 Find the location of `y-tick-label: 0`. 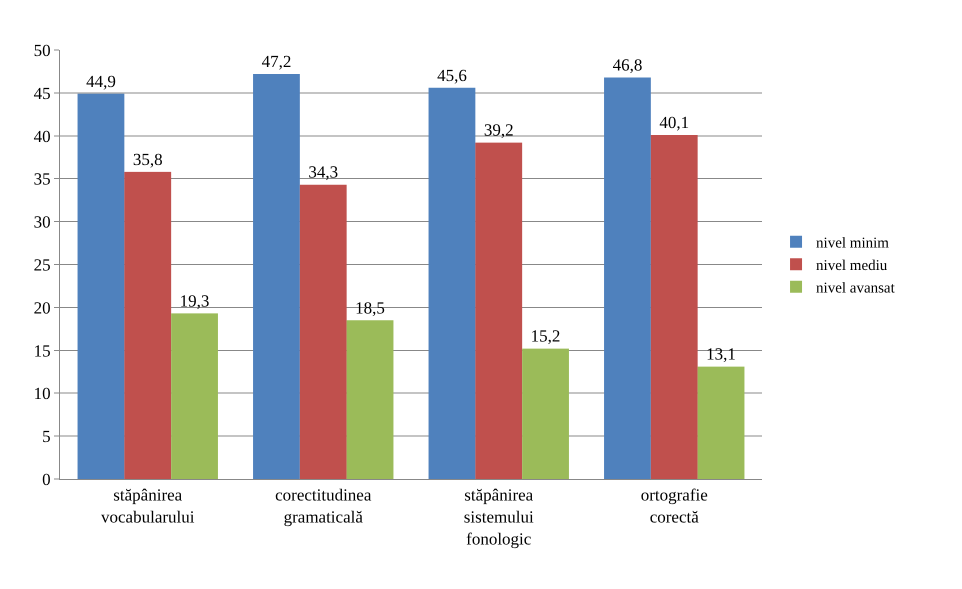

y-tick-label: 0 is located at coordinates (46, 479).